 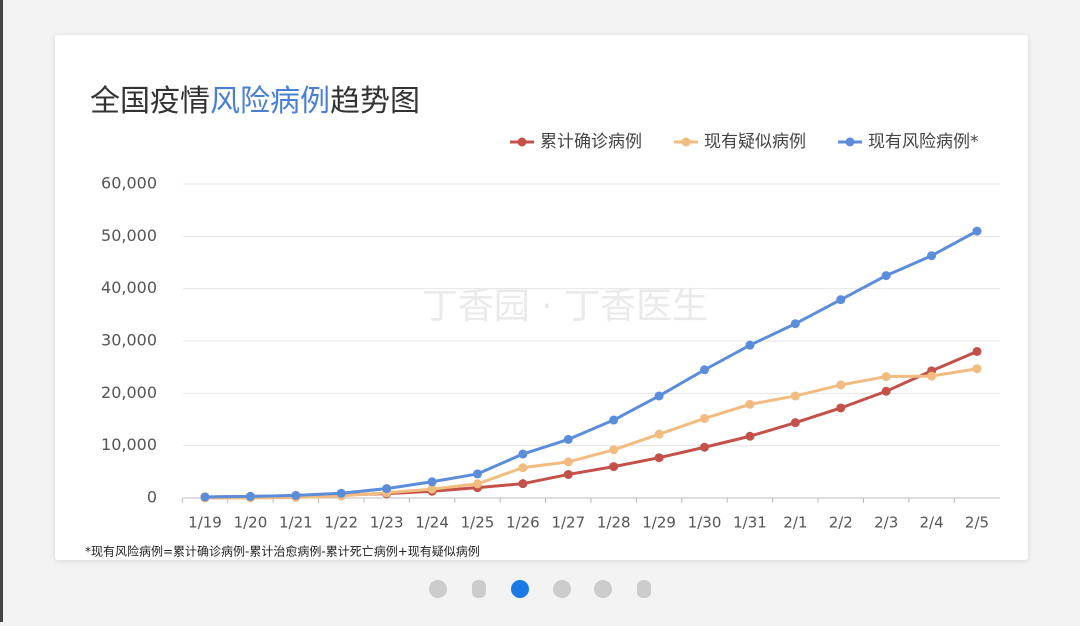 I want to click on y-tick-label: 20,000, so click(x=129, y=392).